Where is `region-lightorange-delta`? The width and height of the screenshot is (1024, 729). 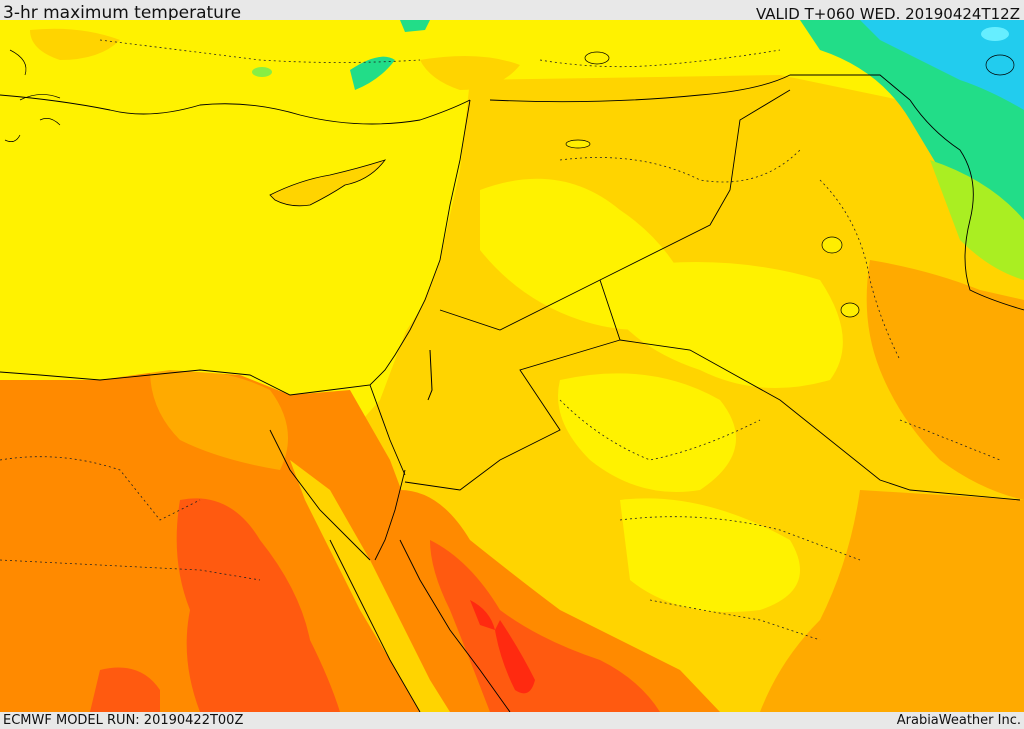
region-lightorange-delta is located at coordinates (219, 419).